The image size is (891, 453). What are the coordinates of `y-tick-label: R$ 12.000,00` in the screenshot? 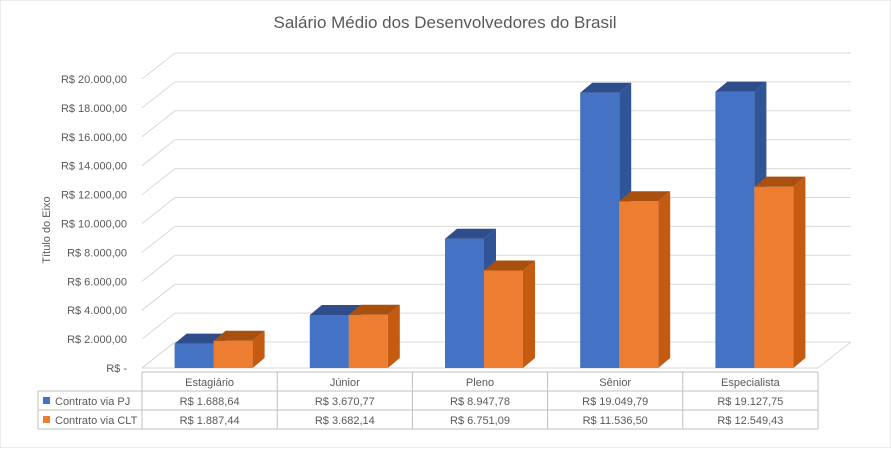 It's located at (94, 196).